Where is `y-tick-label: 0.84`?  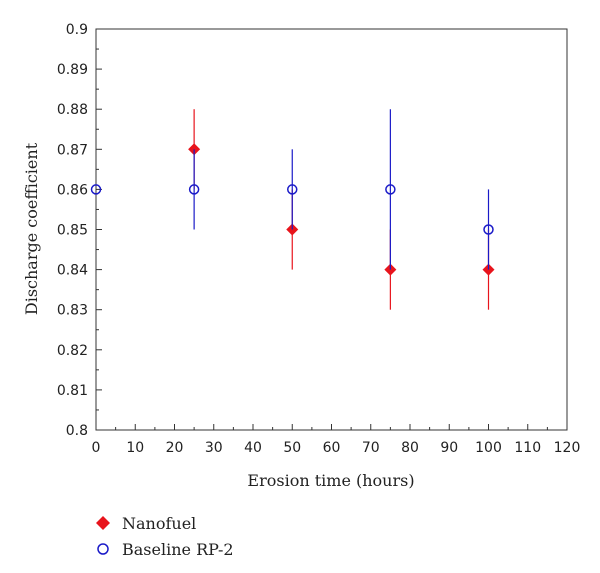
y-tick-label: 0.84 is located at coordinates (72, 271).